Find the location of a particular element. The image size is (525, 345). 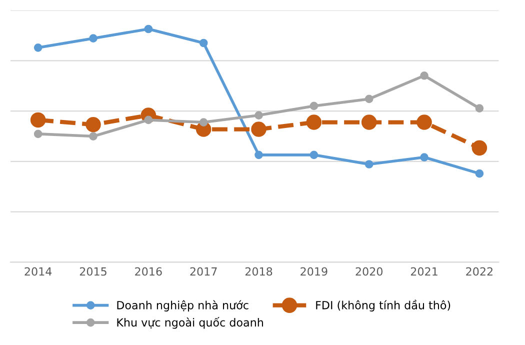

x-tick-label: 2015 is located at coordinates (93, 271).